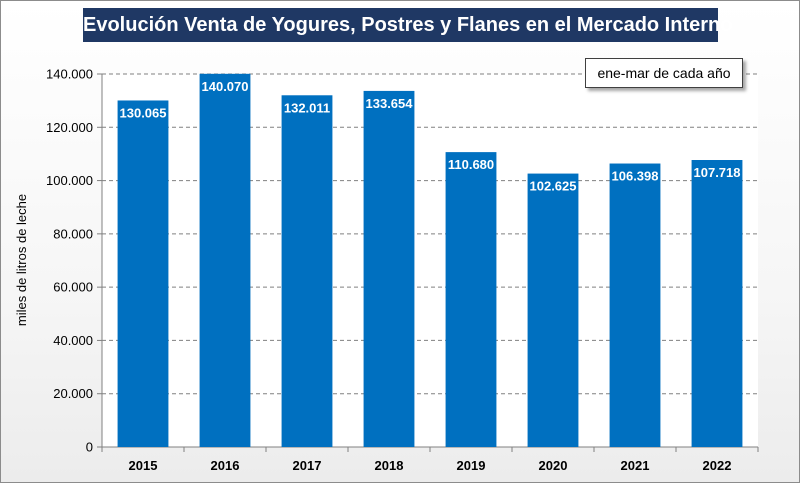  I want to click on y-tick-label: 40.000, so click(73, 340).